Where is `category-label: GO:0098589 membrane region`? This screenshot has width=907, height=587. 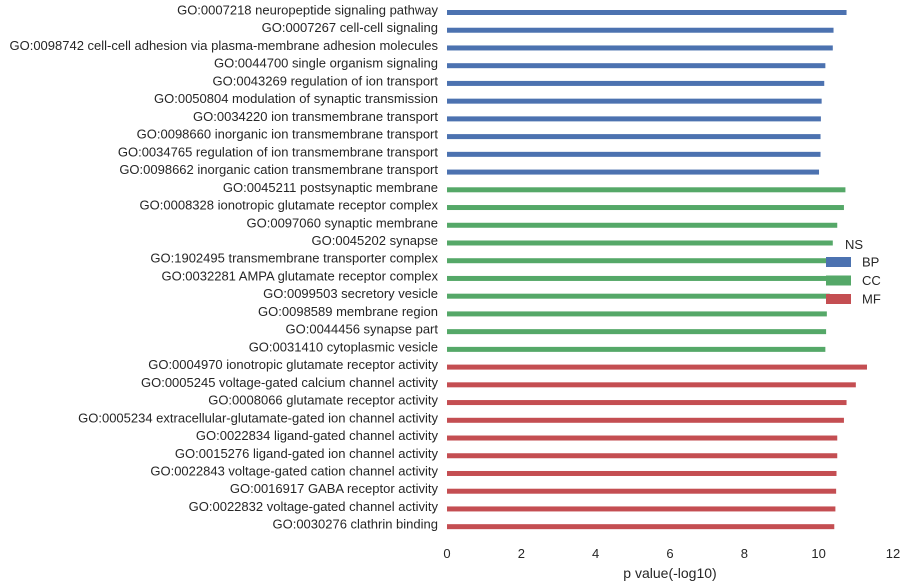
category-label: GO:0098589 membrane region is located at coordinates (348, 311).